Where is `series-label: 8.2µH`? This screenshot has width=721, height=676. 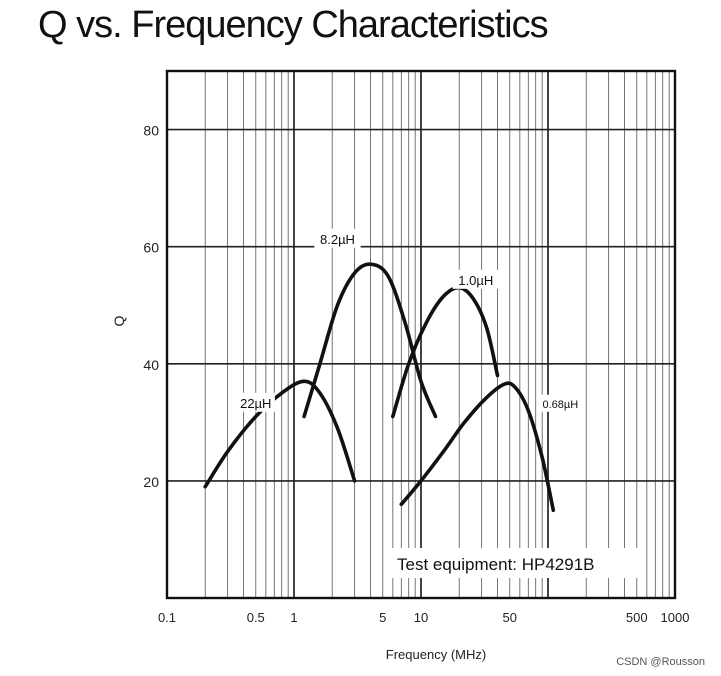
series-label: 8.2µH is located at coordinates (337, 239).